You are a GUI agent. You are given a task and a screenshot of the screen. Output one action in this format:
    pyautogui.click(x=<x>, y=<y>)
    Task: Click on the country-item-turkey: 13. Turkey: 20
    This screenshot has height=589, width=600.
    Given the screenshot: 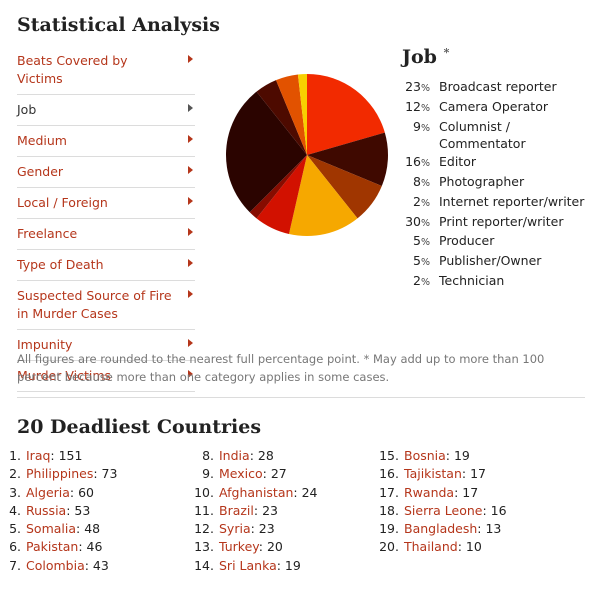 What is the action you would take?
    pyautogui.click(x=255, y=547)
    